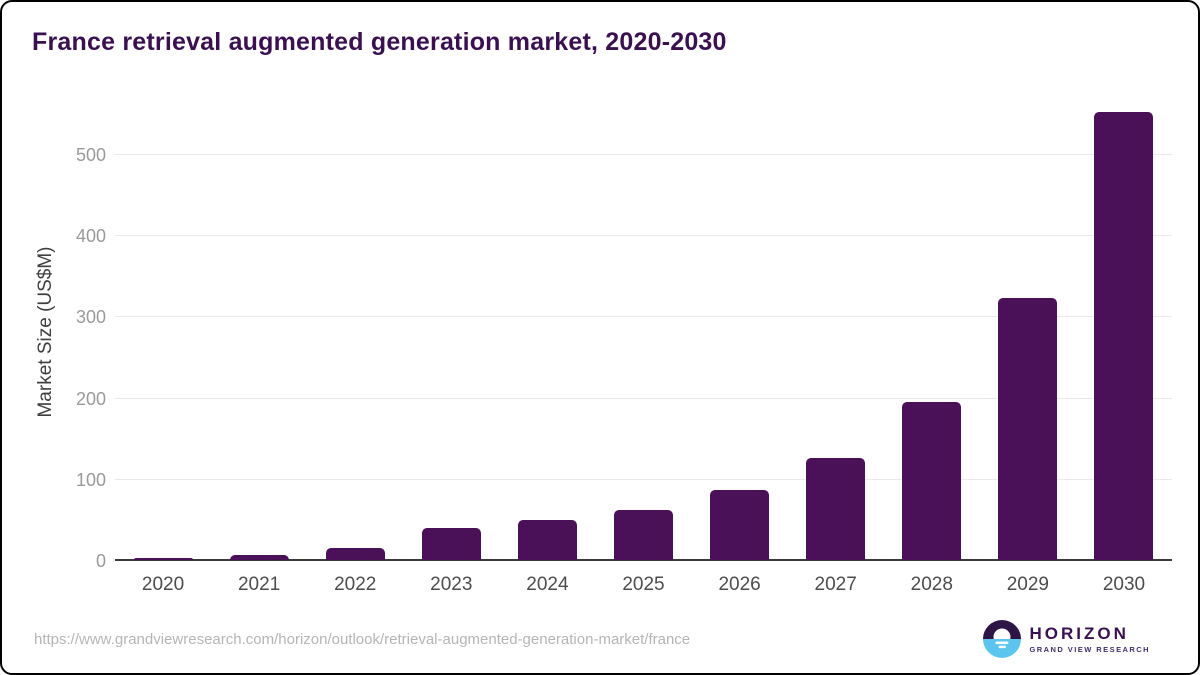  What do you see at coordinates (643, 534) in the screenshot?
I see `bar-2025` at bounding box center [643, 534].